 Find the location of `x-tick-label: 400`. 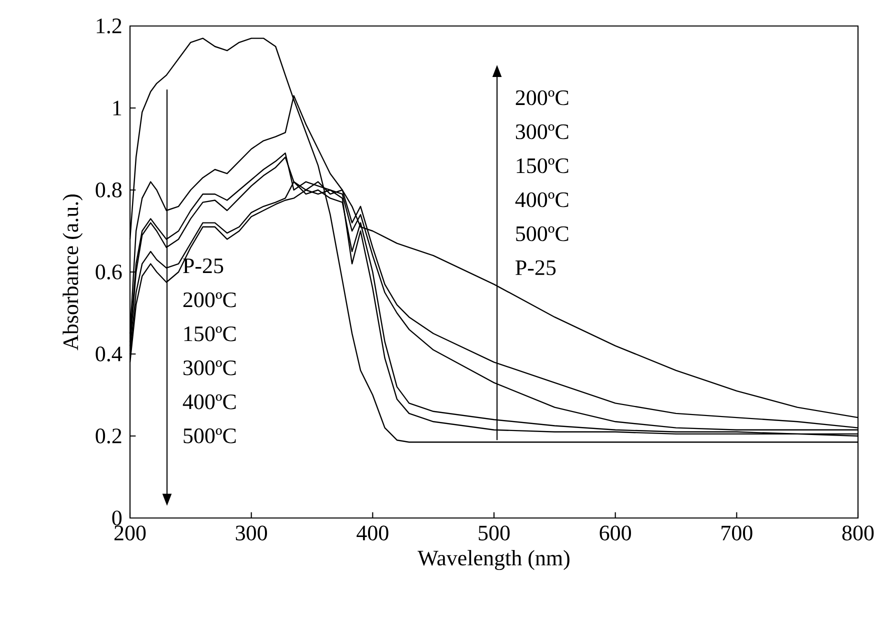

x-tick-label: 400 is located at coordinates (372, 533).